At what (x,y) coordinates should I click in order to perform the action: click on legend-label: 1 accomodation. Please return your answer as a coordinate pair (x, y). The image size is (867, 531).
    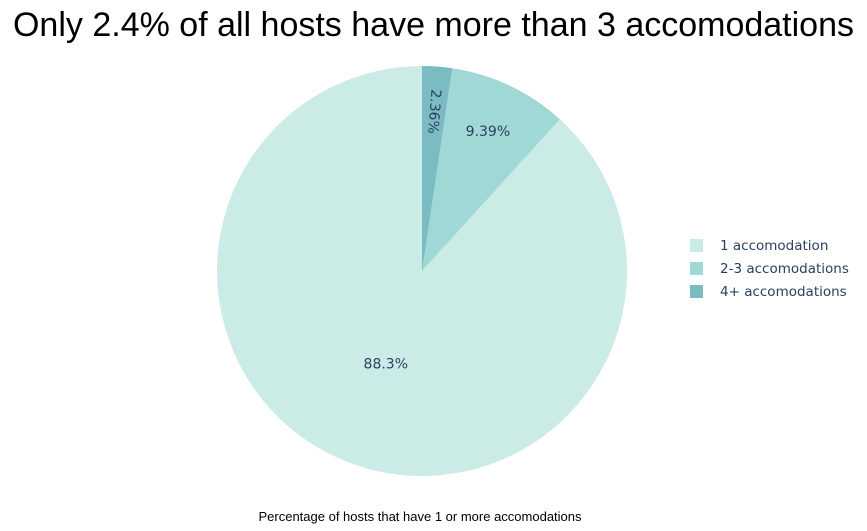
    Looking at the image, I should click on (774, 245).